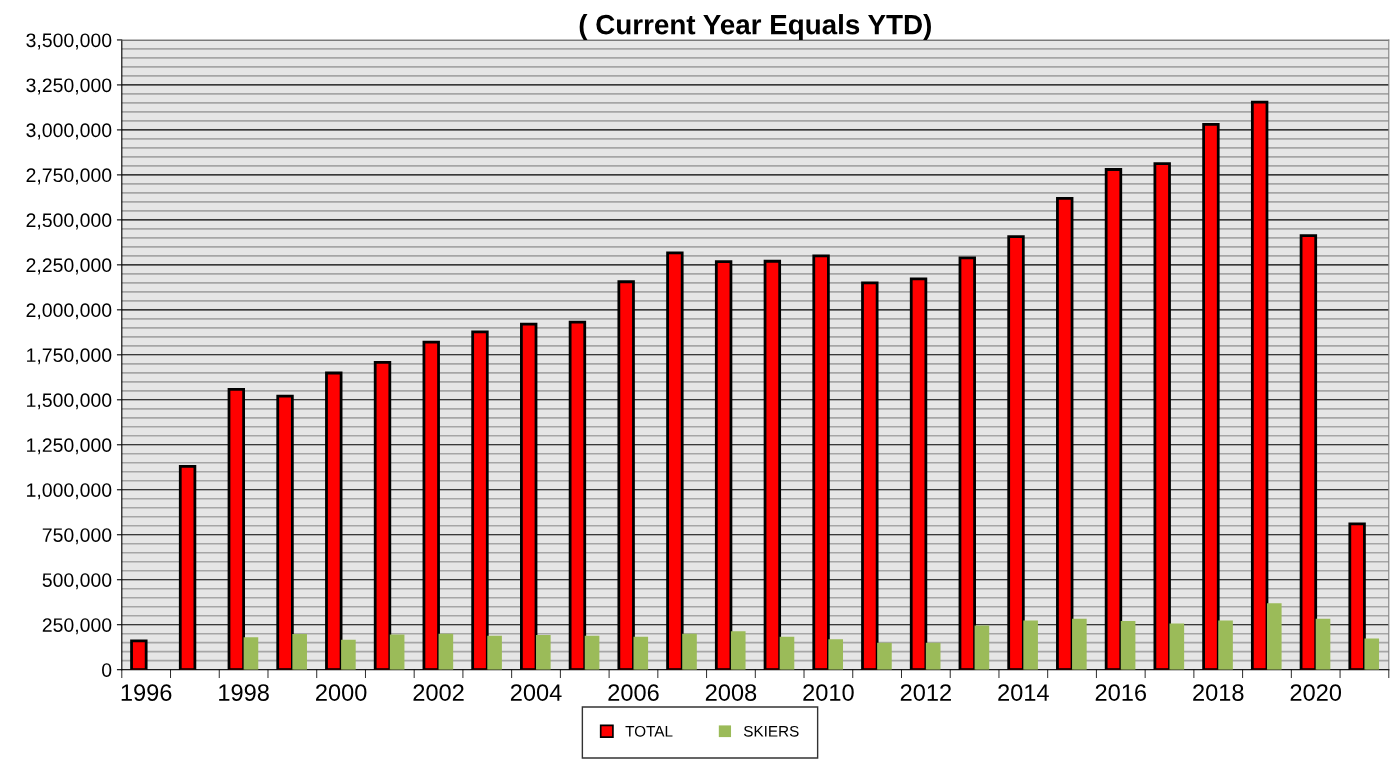  Describe the element at coordinates (536, 692) in the screenshot. I see `x-tick-label: 2004` at that location.